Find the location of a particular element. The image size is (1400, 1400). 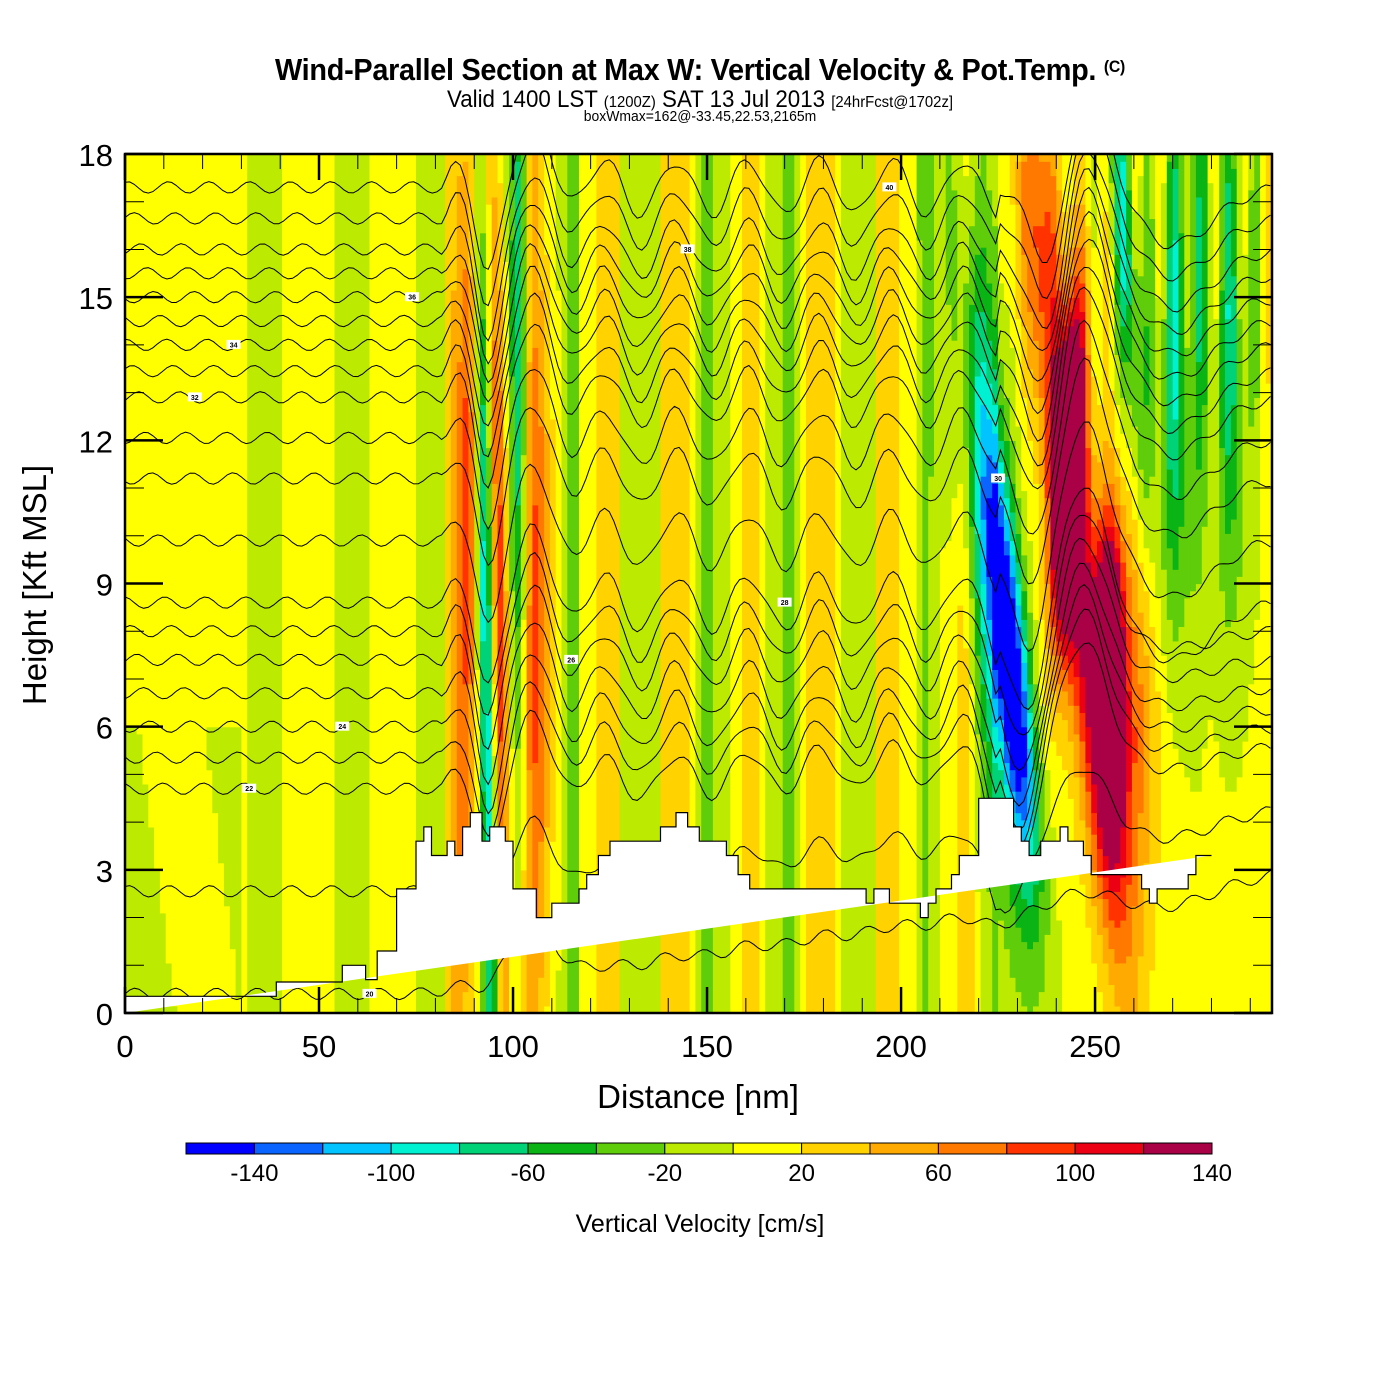

isentrope-label-text: 28 is located at coordinates (785, 603).